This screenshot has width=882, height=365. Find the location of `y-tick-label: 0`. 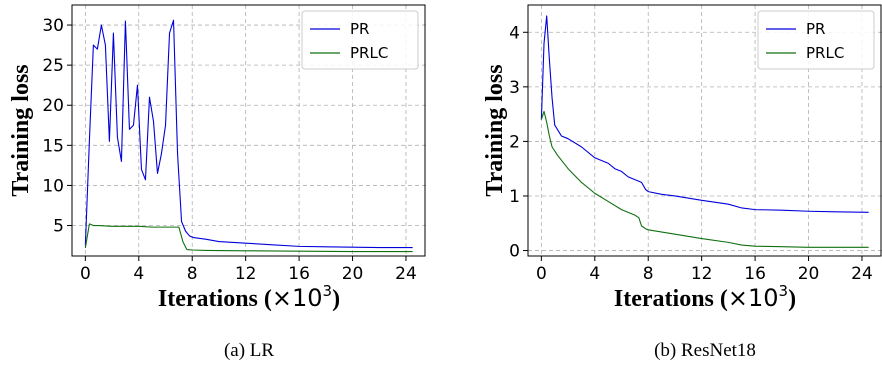

y-tick-label: 0 is located at coordinates (514, 252).